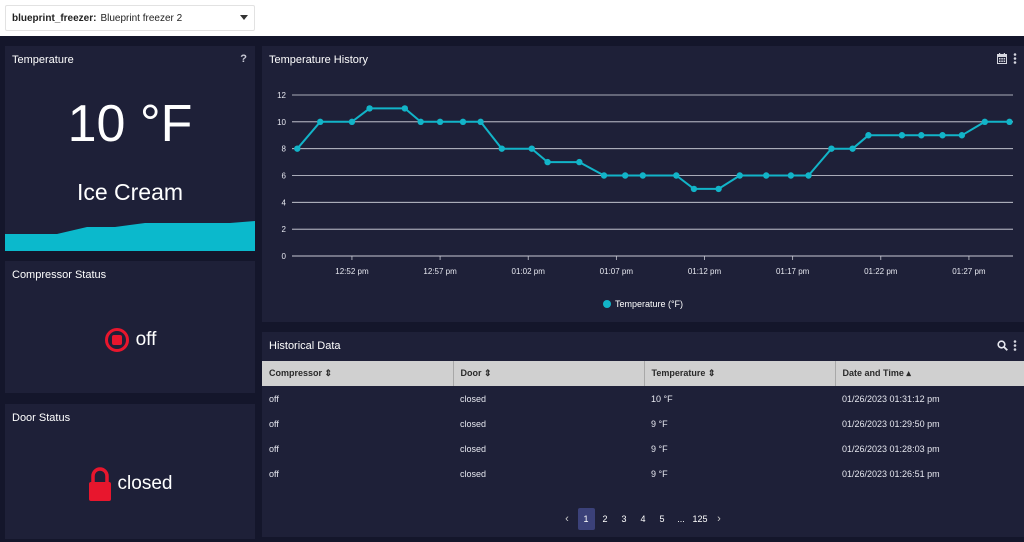 This screenshot has height=542, width=1024. I want to click on x-tick-label: 01:22 pm, so click(881, 271).